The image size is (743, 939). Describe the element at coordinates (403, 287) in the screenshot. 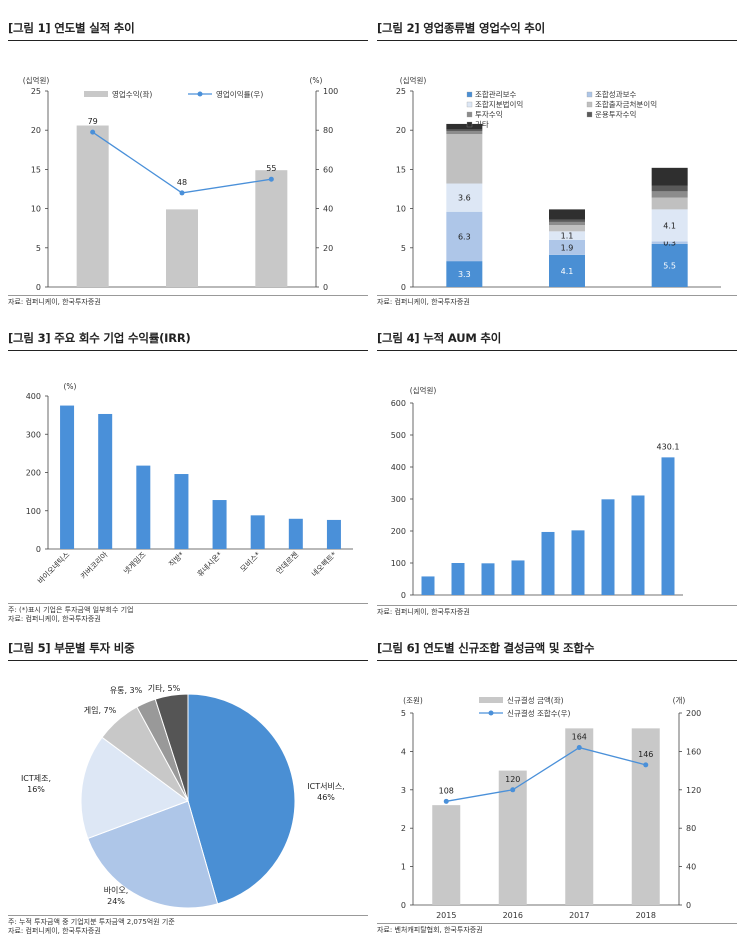

I see `chart2-ytick-label: 0` at that location.